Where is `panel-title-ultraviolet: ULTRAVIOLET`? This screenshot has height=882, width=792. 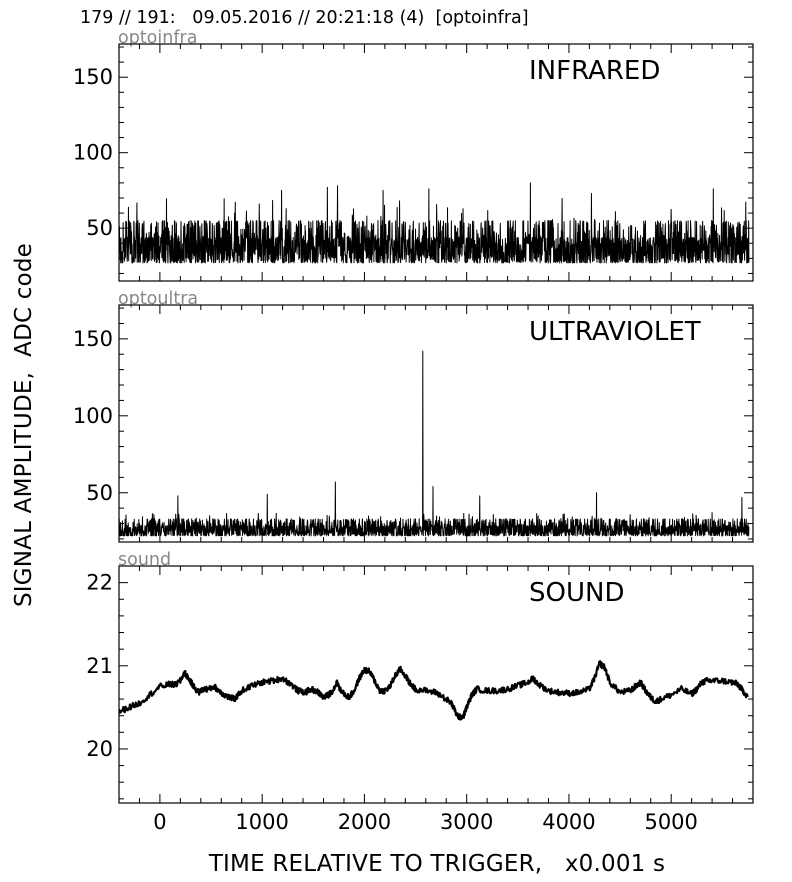 panel-title-ultraviolet: ULTRAVIOLET is located at coordinates (615, 332).